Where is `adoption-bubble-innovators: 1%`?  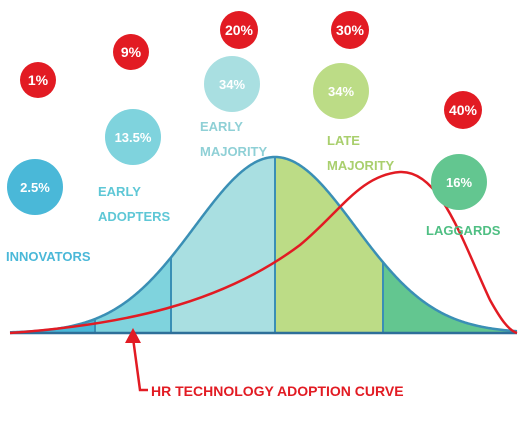
adoption-bubble-innovators: 1% is located at coordinates (38, 80).